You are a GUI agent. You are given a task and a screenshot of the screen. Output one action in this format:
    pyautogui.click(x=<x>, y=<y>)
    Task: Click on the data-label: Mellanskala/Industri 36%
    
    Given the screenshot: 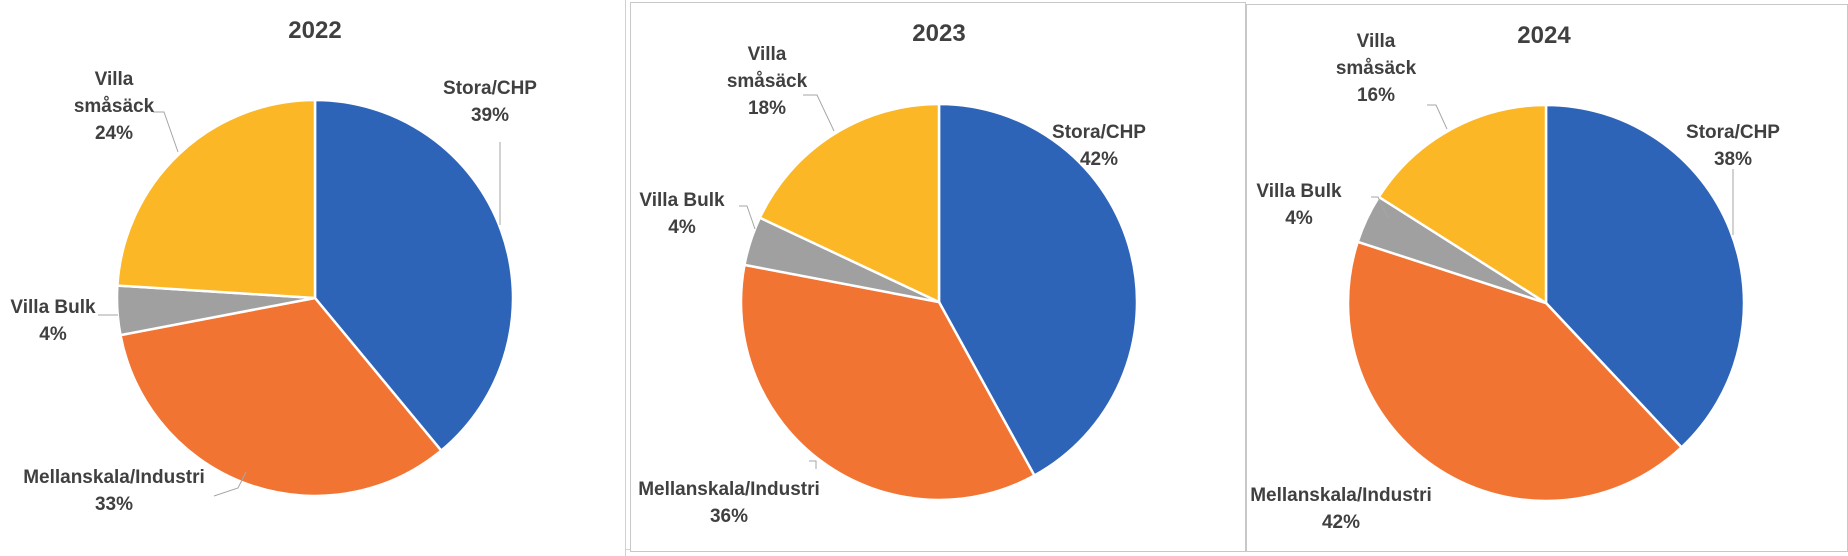 What is the action you would take?
    pyautogui.click(x=729, y=503)
    